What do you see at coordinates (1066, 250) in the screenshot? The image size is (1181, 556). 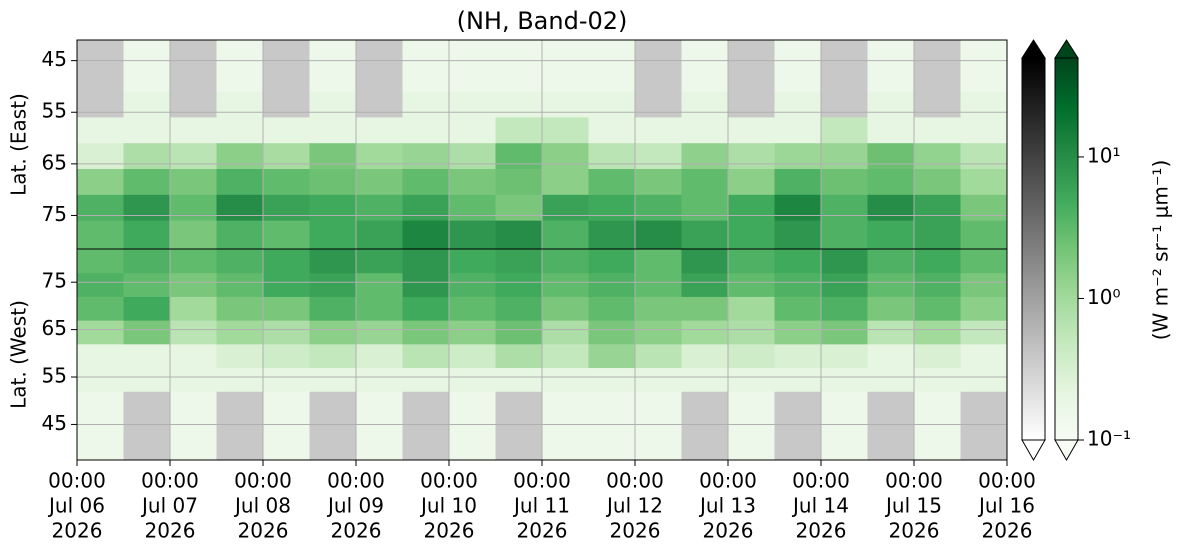 I see `green-colorbar` at bounding box center [1066, 250].